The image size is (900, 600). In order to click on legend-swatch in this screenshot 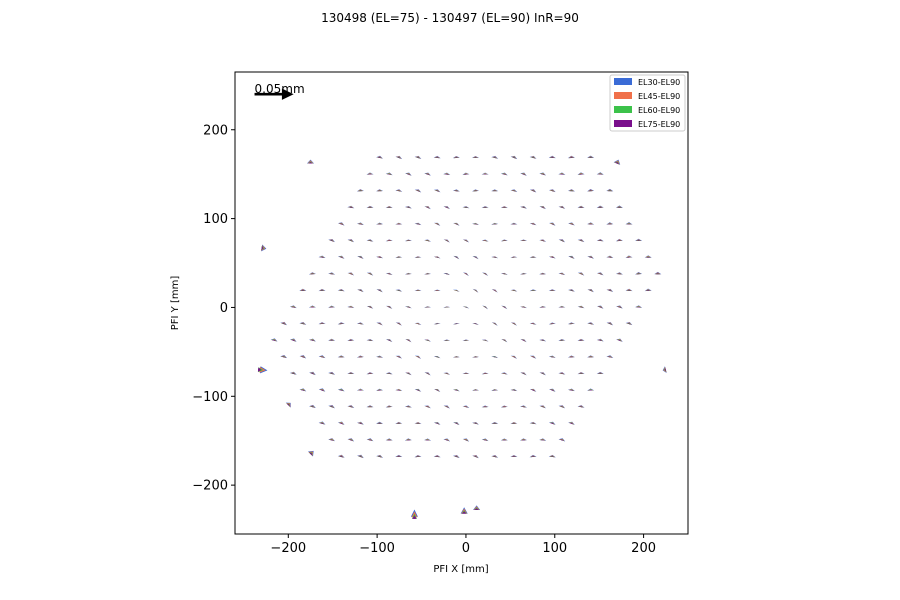, I will do `click(623, 95)`.